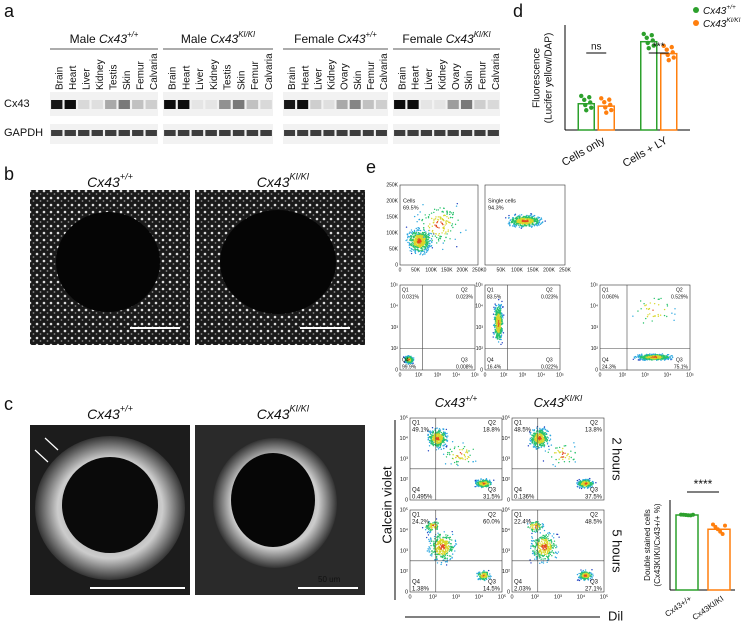  I want to click on label: 10⁴, so click(404, 438).